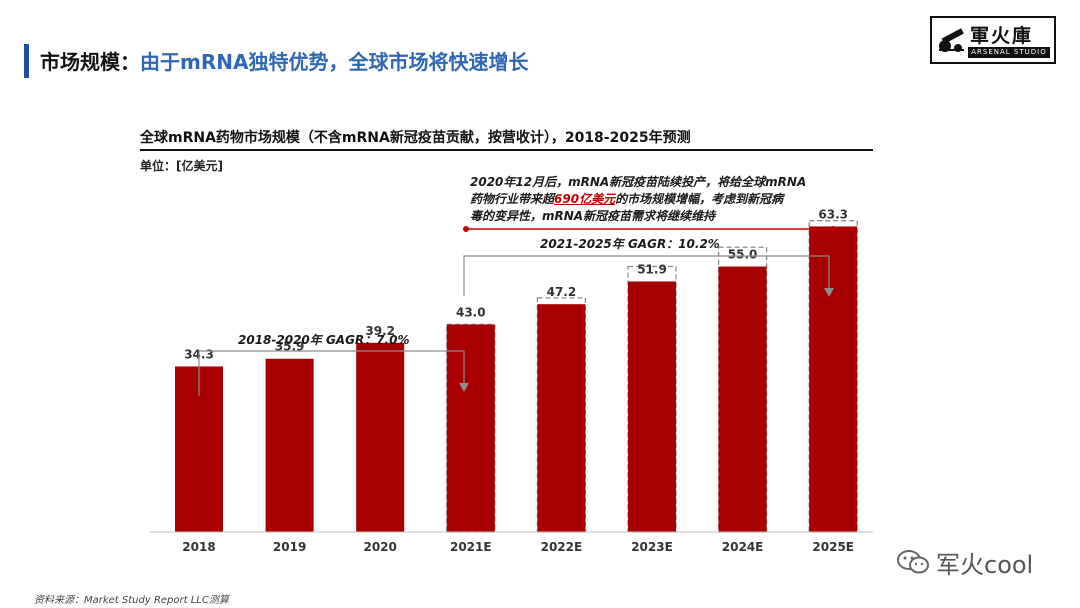  I want to click on bar-2024E, so click(742, 399).